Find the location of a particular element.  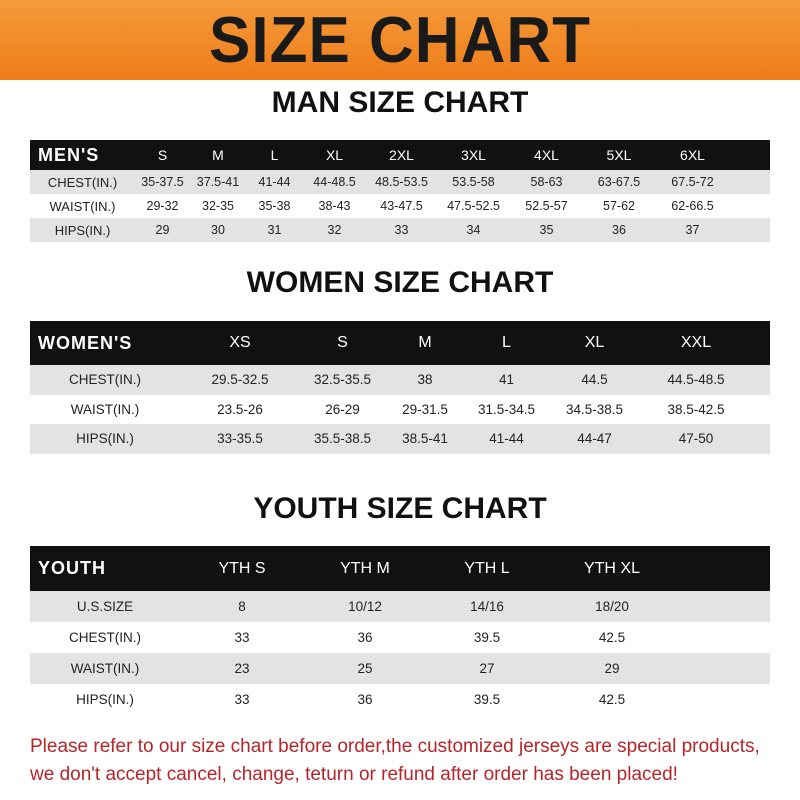

page-title: SIZE CHART is located at coordinates (400, 40).